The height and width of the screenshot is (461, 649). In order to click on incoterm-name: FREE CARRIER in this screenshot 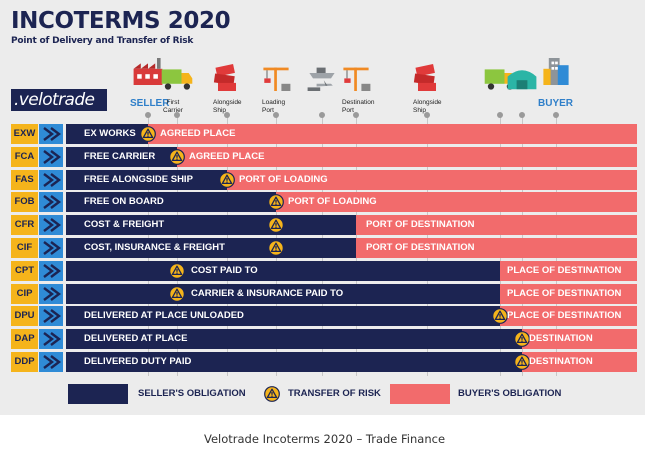, I will do `click(120, 156)`.